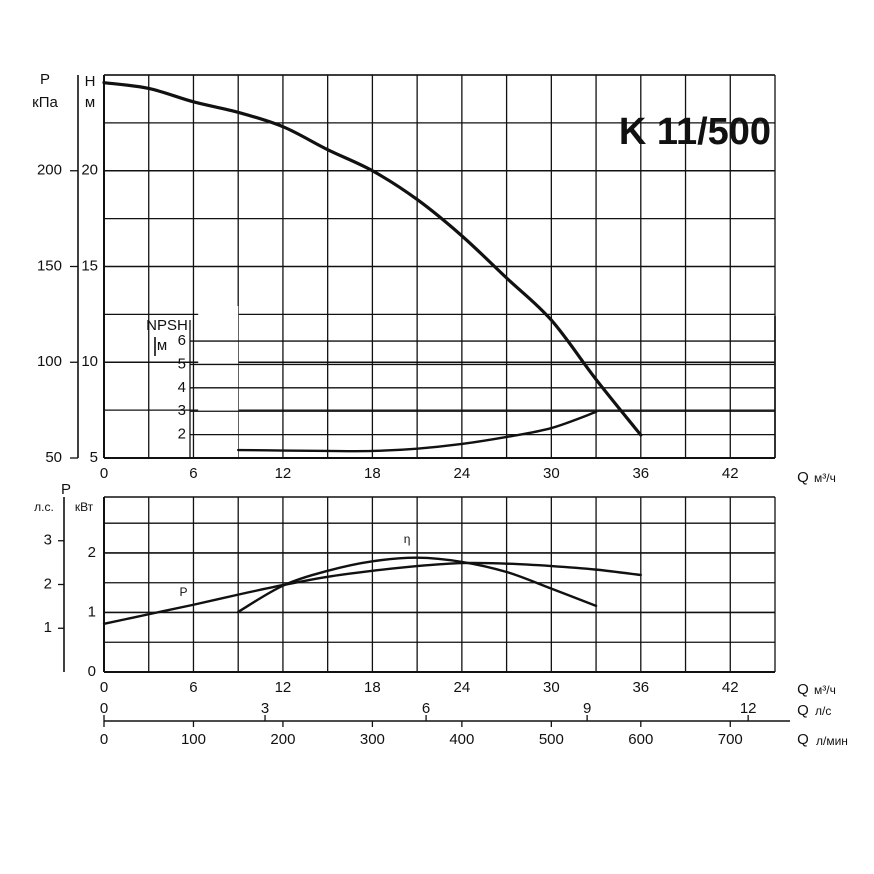 This screenshot has height=874, width=874. I want to click on x3-unit: л/мин, so click(832, 741).